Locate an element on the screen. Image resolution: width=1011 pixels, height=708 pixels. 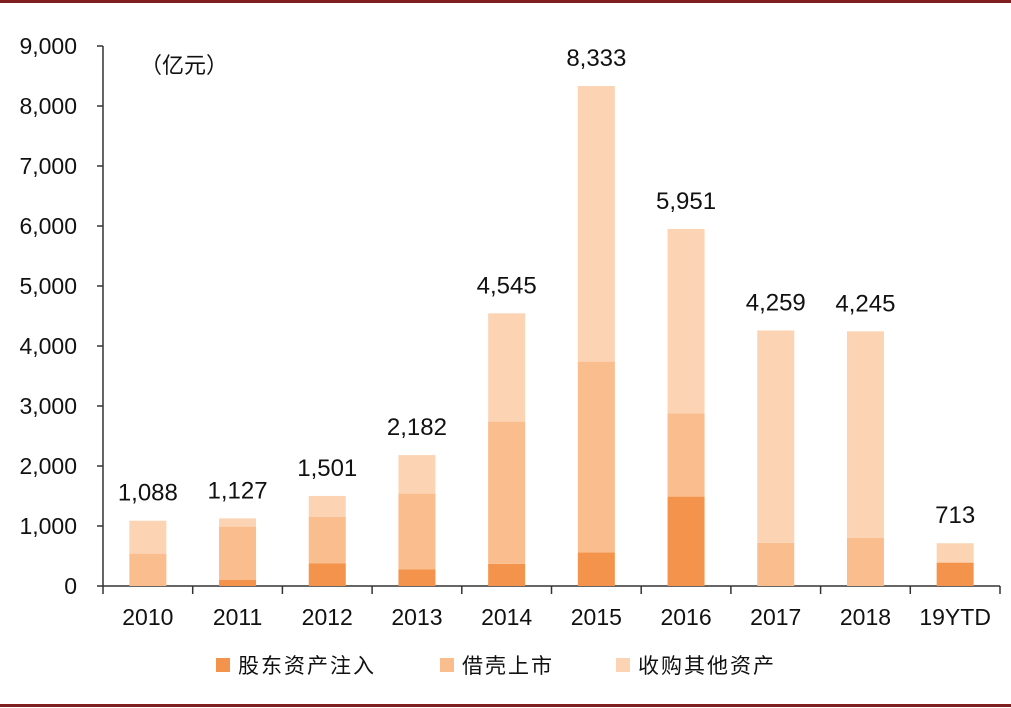
bar-total-label: 4,545 is located at coordinates (507, 285).